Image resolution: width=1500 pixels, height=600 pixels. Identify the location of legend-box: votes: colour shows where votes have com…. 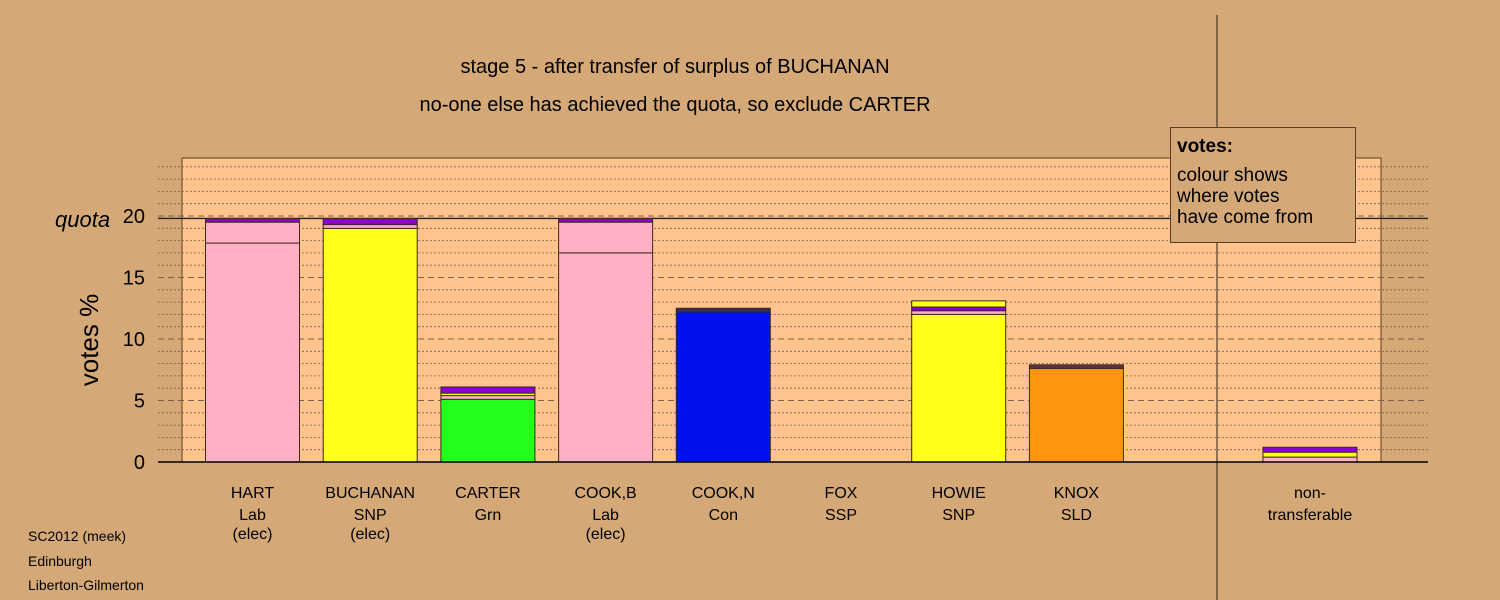
(1263, 185).